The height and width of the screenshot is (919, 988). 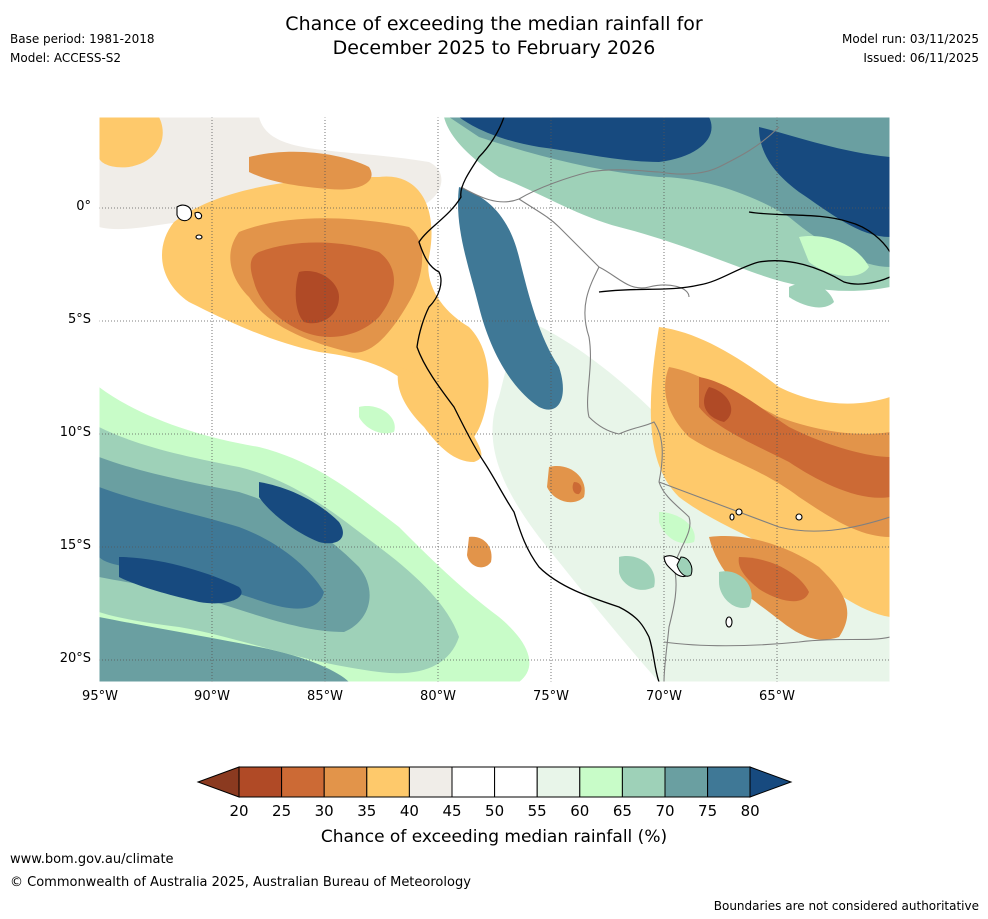 What do you see at coordinates (218, 782) in the screenshot?
I see `colorbar-arrow-low` at bounding box center [218, 782].